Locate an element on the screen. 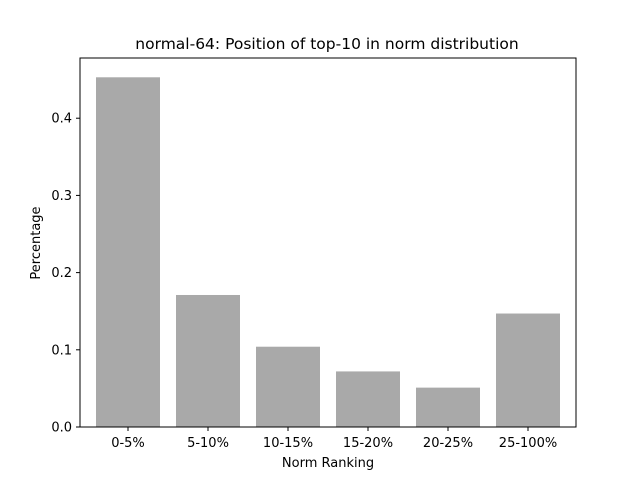  x-tick-label-0: 0-5% is located at coordinates (128, 443).